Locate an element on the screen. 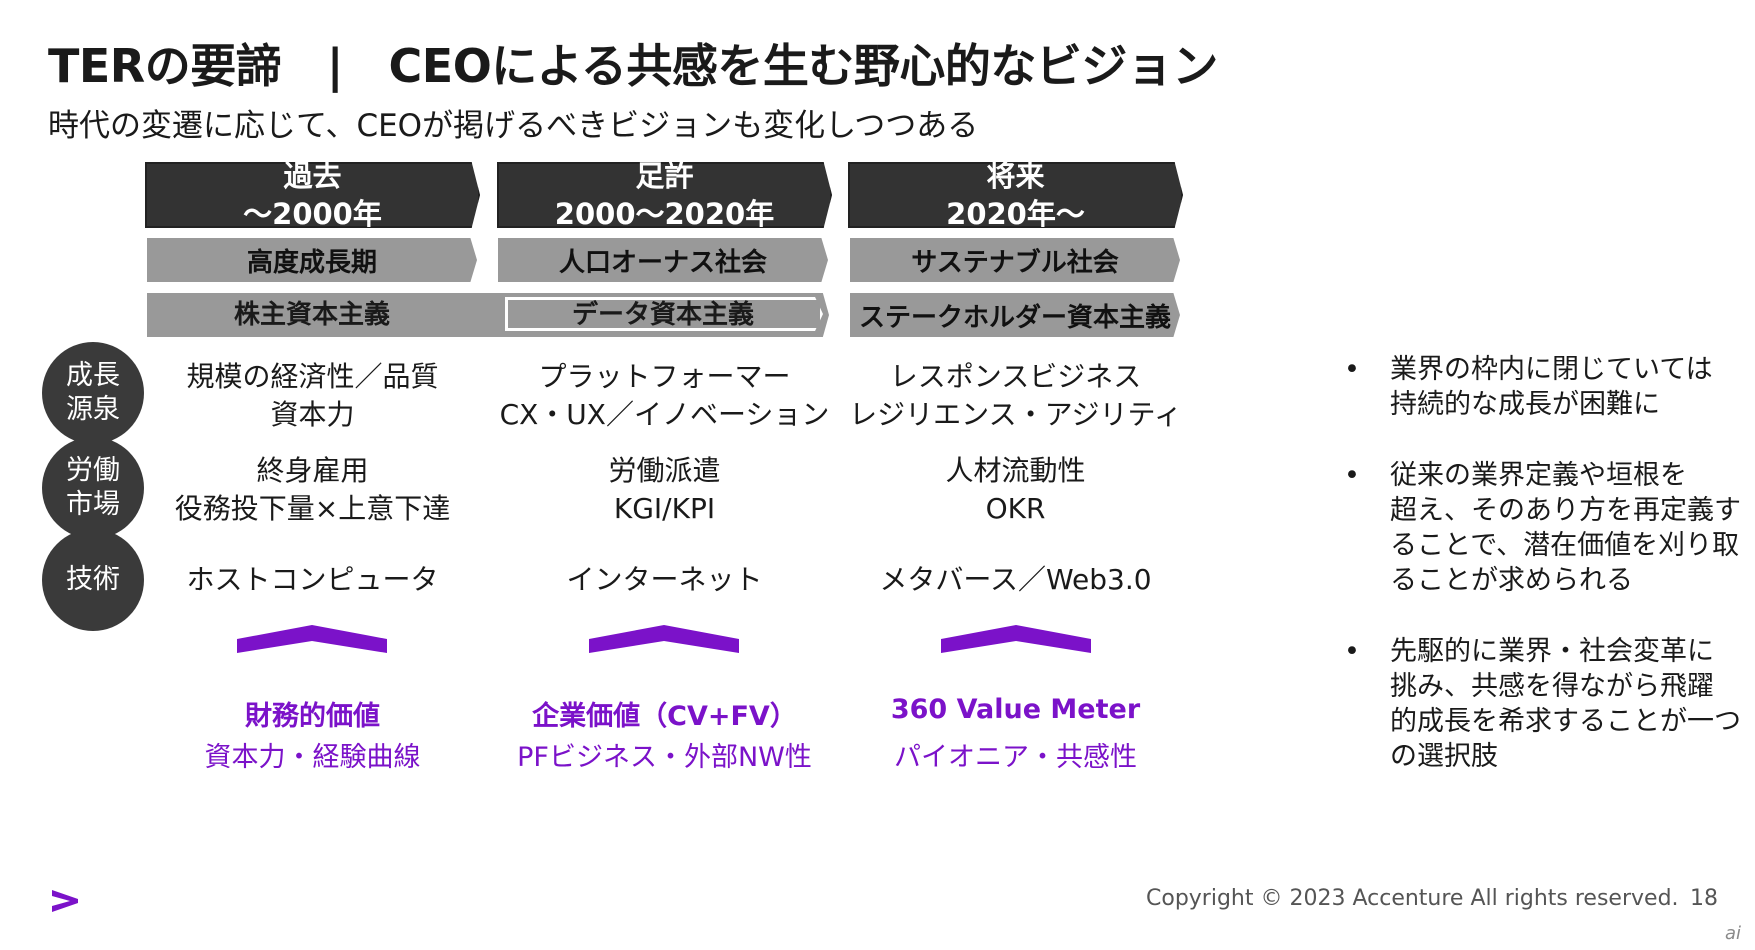  accenture-greater-than-icon is located at coordinates (65, 901).